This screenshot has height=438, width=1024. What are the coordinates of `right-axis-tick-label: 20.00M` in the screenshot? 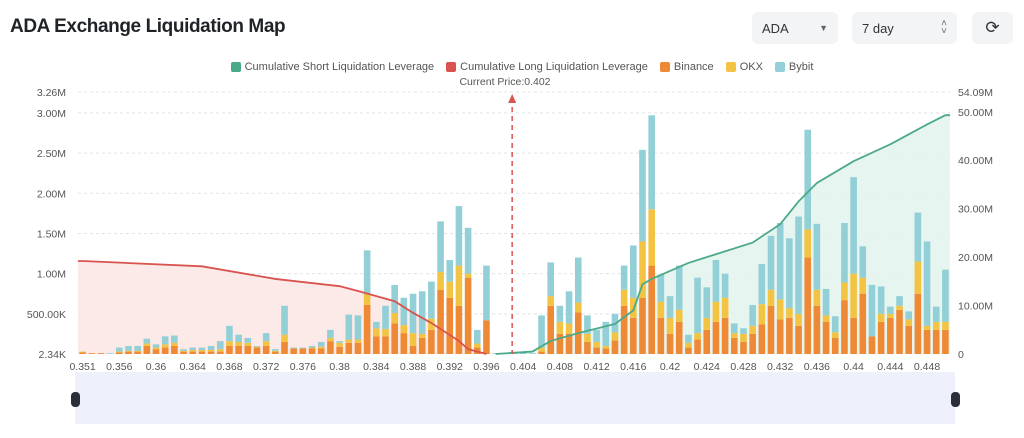 It's located at (975, 258).